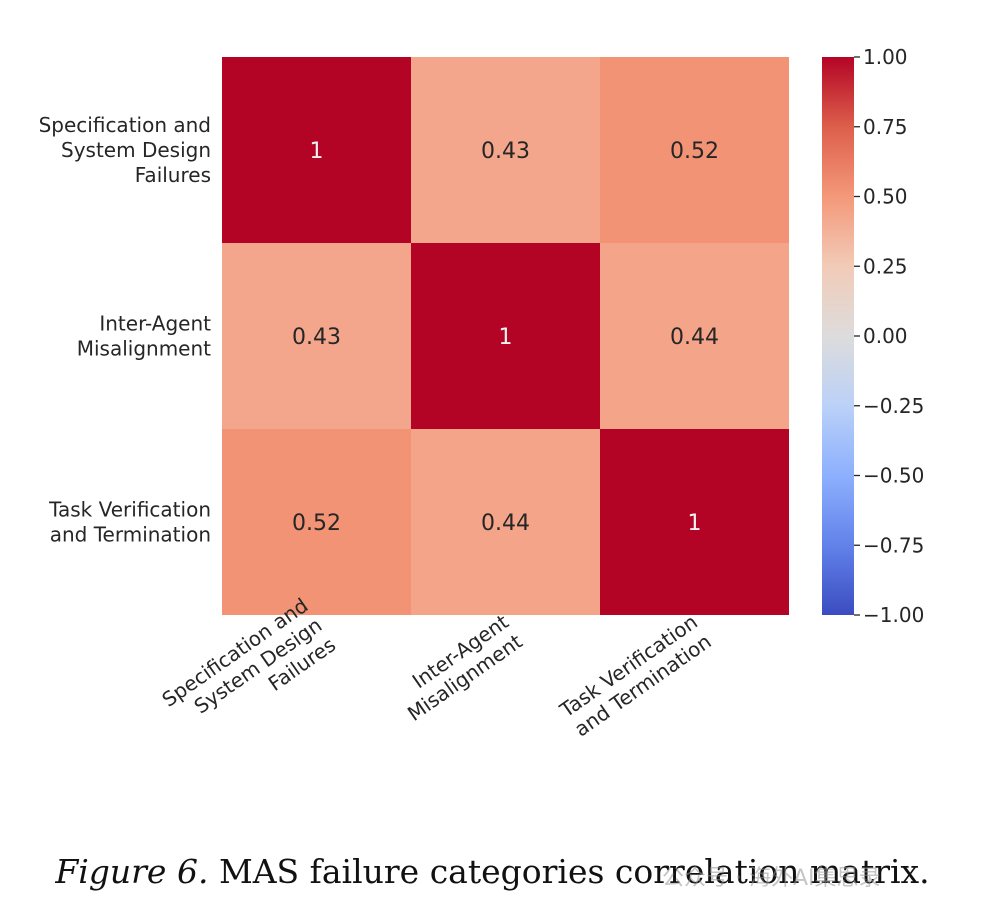 Image resolution: width=985 pixels, height=917 pixels. Describe the element at coordinates (885, 197) in the screenshot. I see `colorbar-tick-label: 0.50` at that location.